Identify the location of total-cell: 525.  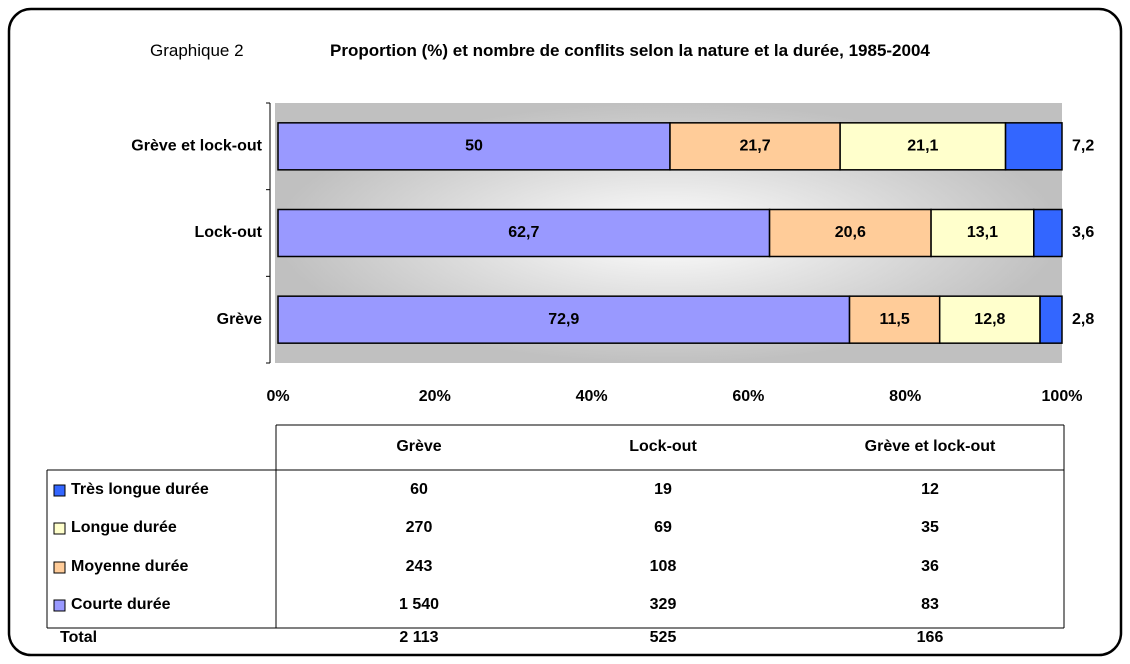
(663, 637).